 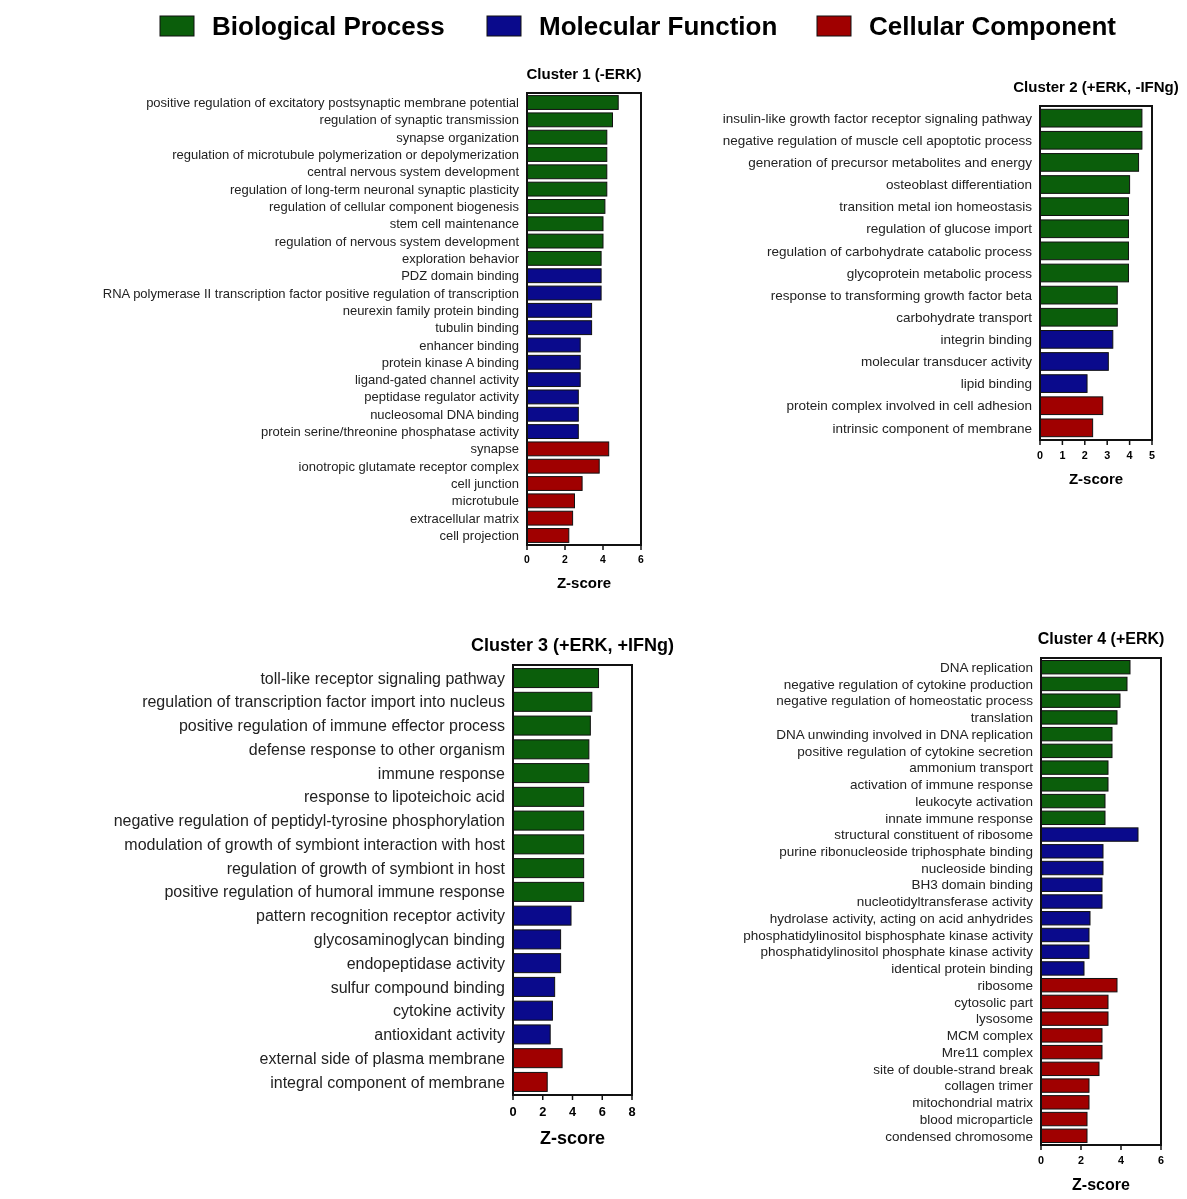 I want to click on y-tick-label: protein complex involved in cell adhesion, so click(x=909, y=406).